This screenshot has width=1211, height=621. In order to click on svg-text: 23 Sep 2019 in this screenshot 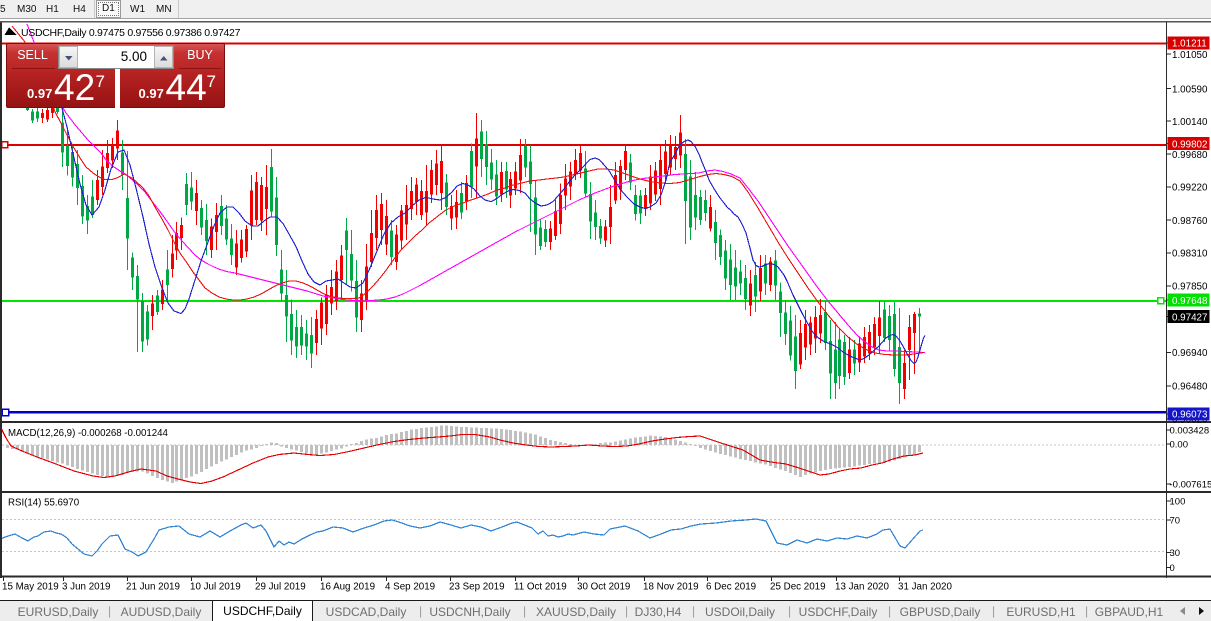, I will do `click(477, 587)`.